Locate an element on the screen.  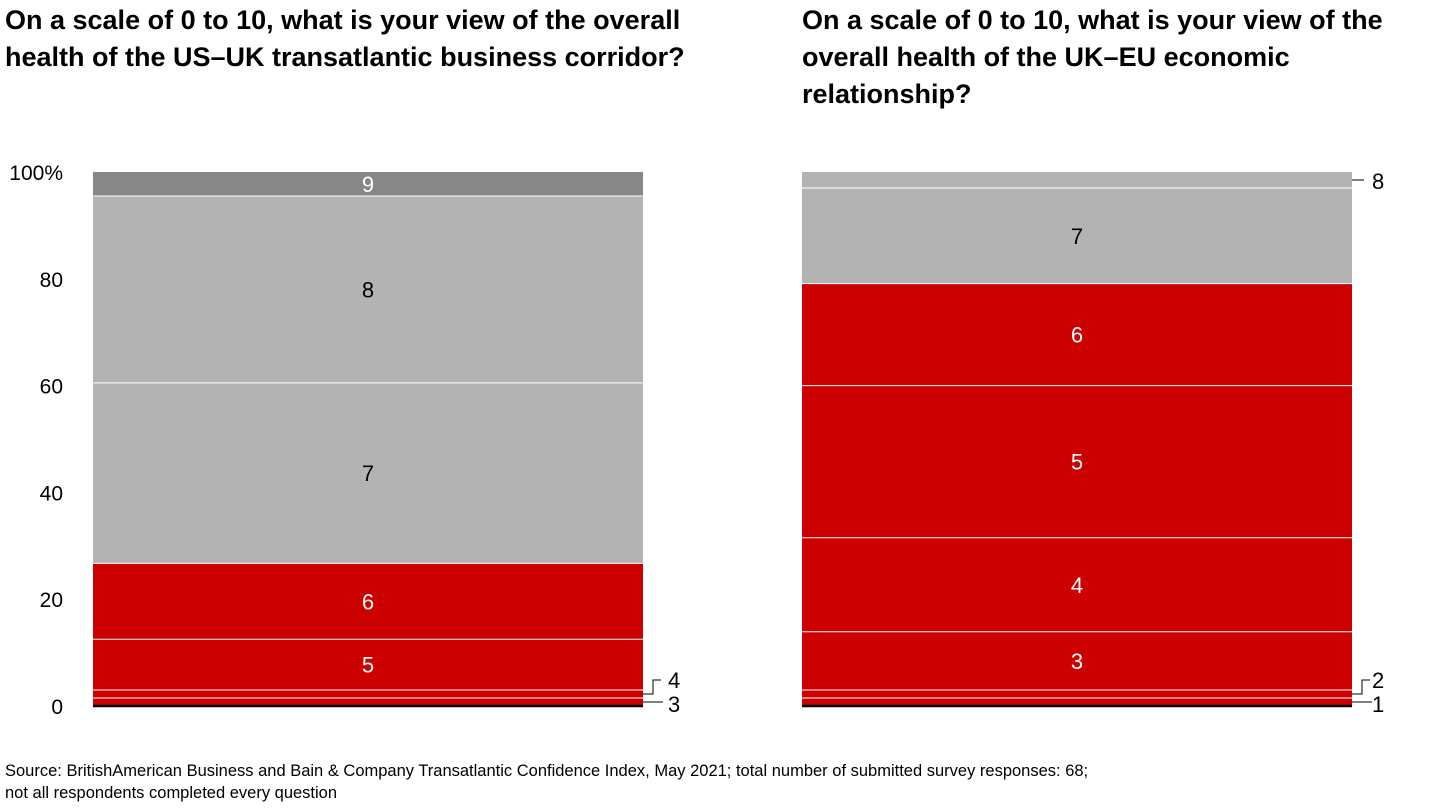
uk-eu-outside-label-2: 2 is located at coordinates (1378, 680).